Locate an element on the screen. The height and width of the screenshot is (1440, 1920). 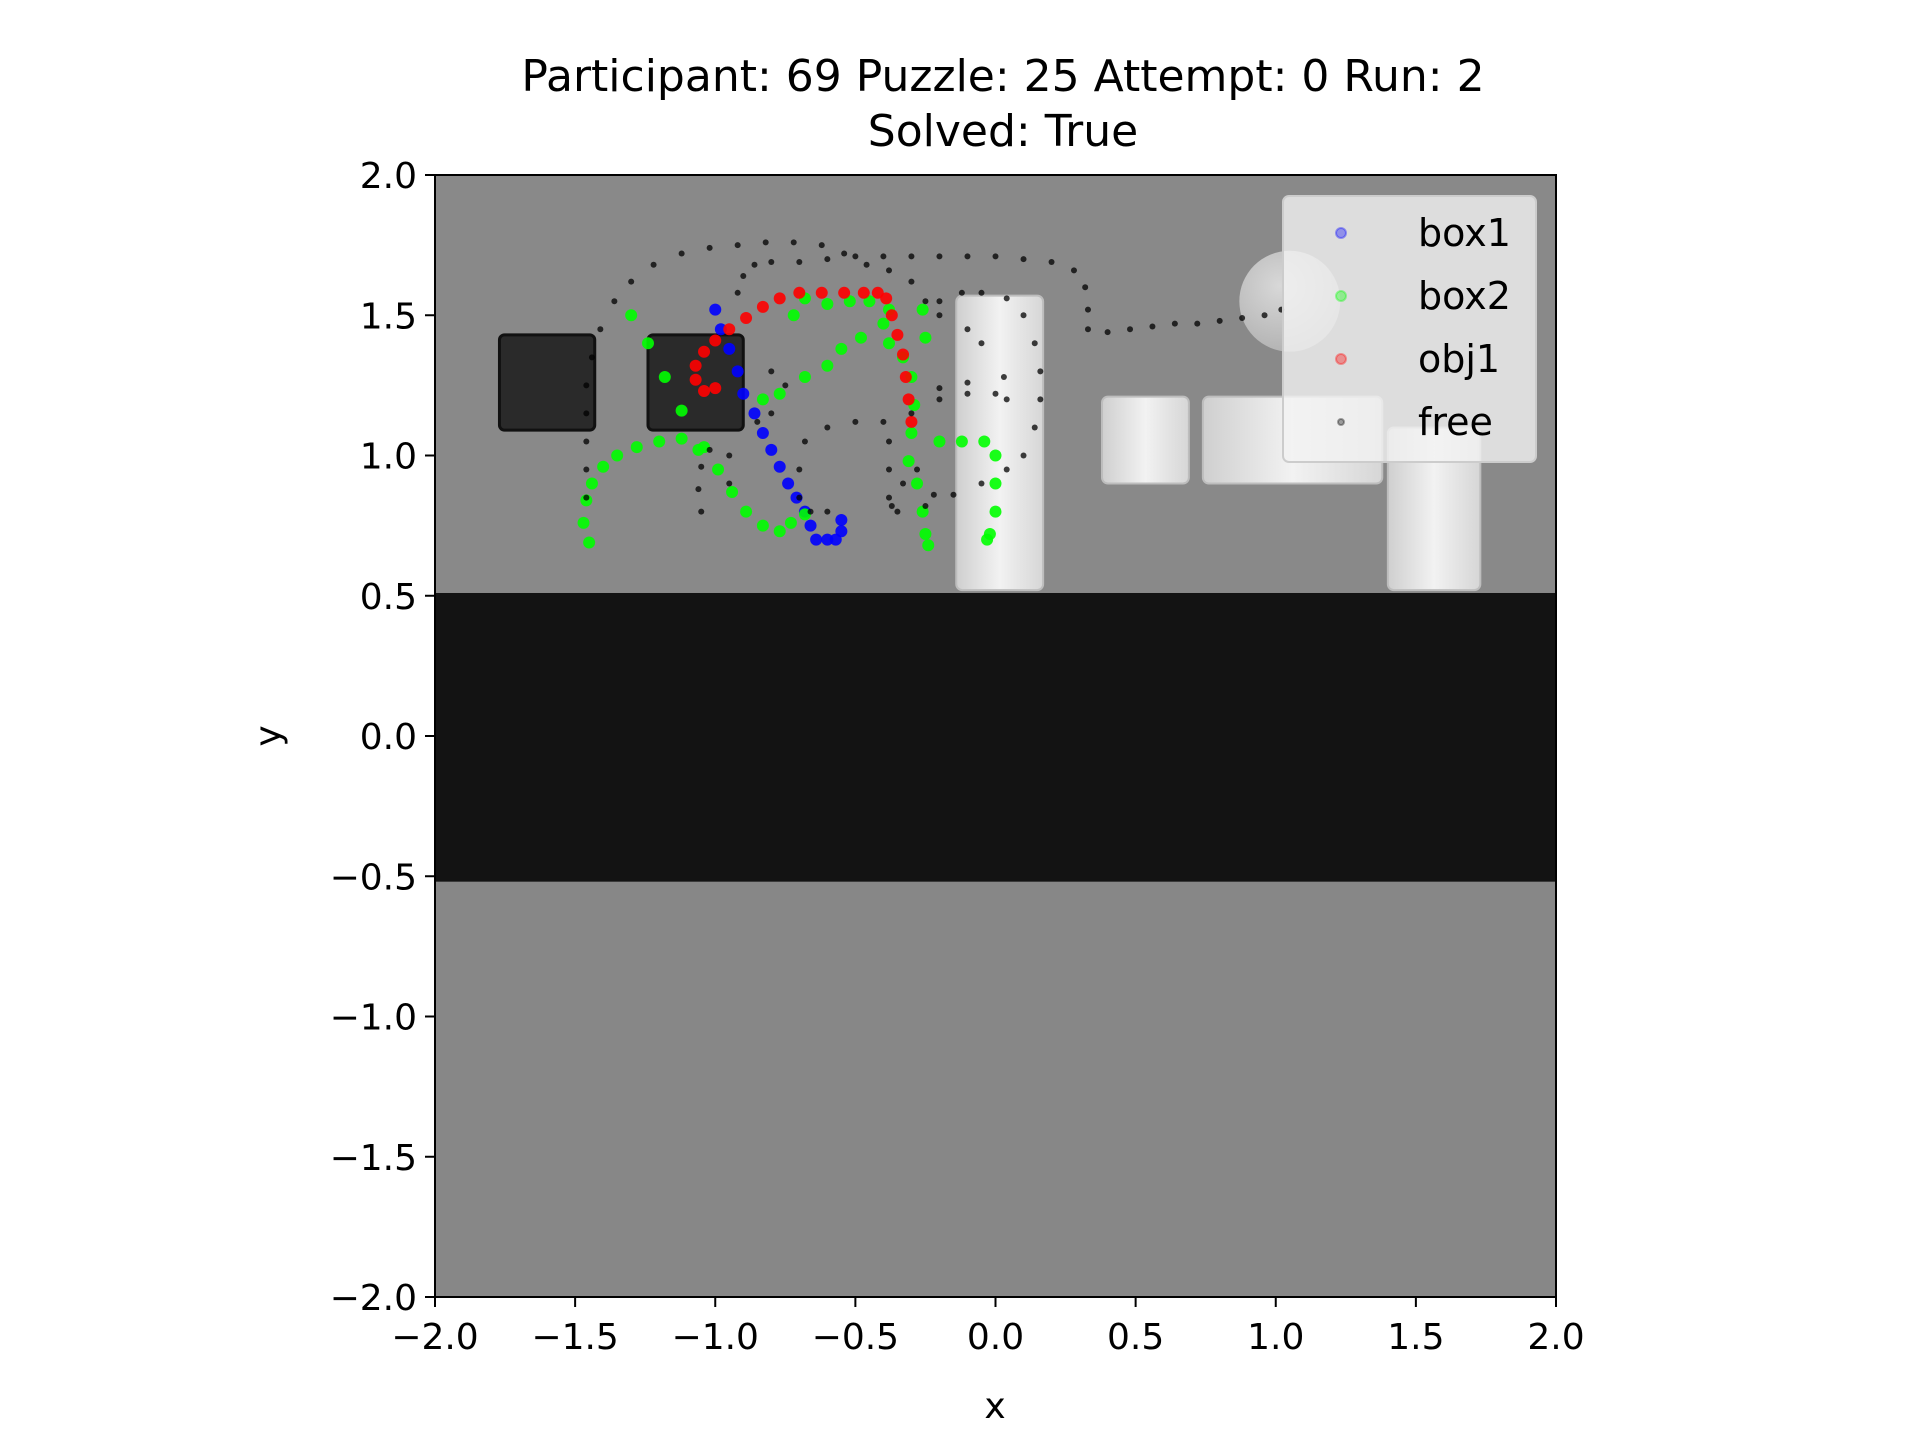
series-obj1 is located at coordinates (803, 357).